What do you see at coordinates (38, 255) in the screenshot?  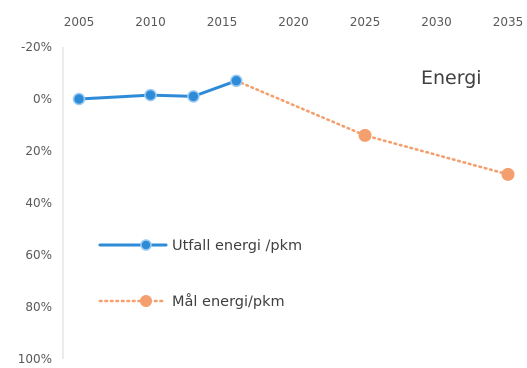 I see `y-tick-label: 60%` at bounding box center [38, 255].